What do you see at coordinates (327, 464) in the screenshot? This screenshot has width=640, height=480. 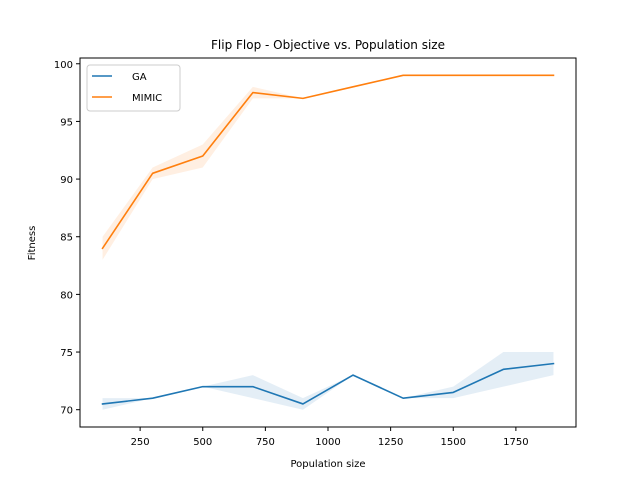 I see `x-axis-title: Population size` at bounding box center [327, 464].